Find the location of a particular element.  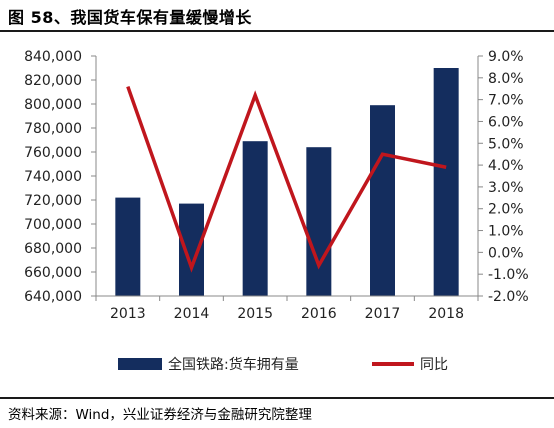

right-tick-label: 6.0% is located at coordinates (506, 122).